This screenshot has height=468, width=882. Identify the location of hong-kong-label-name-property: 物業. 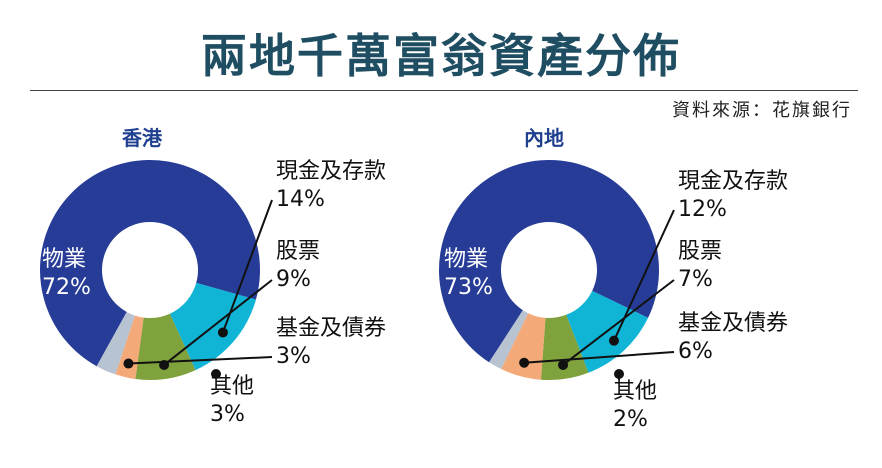
(64, 259).